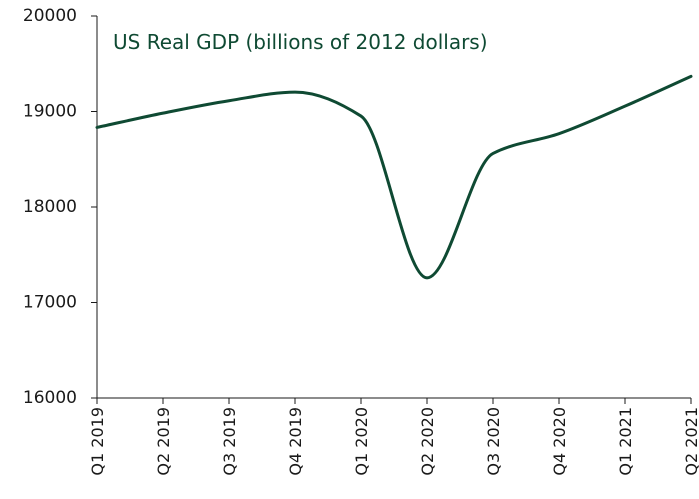 The height and width of the screenshot is (499, 699). What do you see at coordinates (361, 441) in the screenshot?
I see `x-tick-label: Q1 2020` at bounding box center [361, 441].